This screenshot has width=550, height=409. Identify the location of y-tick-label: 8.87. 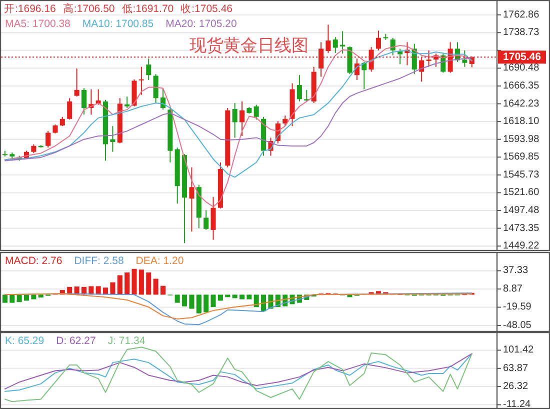
(513, 288).